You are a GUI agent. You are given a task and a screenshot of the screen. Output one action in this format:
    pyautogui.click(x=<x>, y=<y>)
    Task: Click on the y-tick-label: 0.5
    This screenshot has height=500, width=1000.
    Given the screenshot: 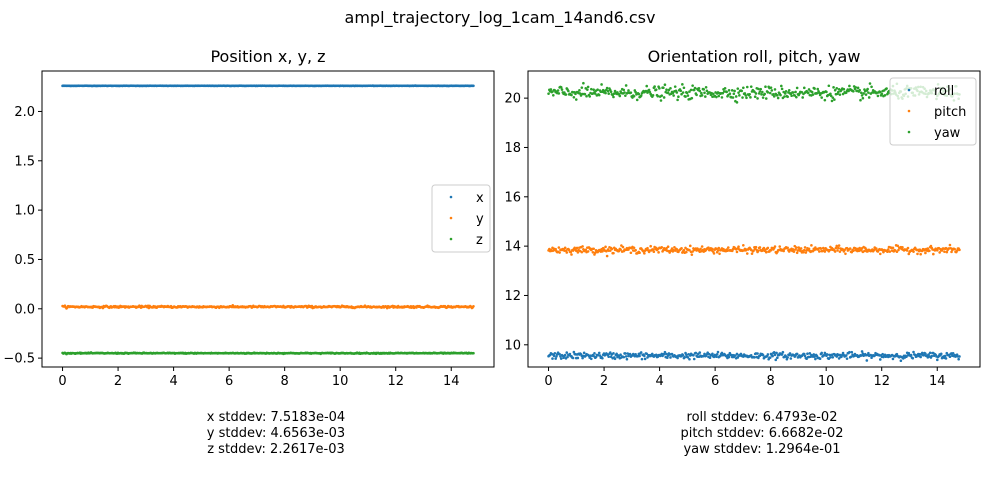 What is the action you would take?
    pyautogui.click(x=24, y=260)
    